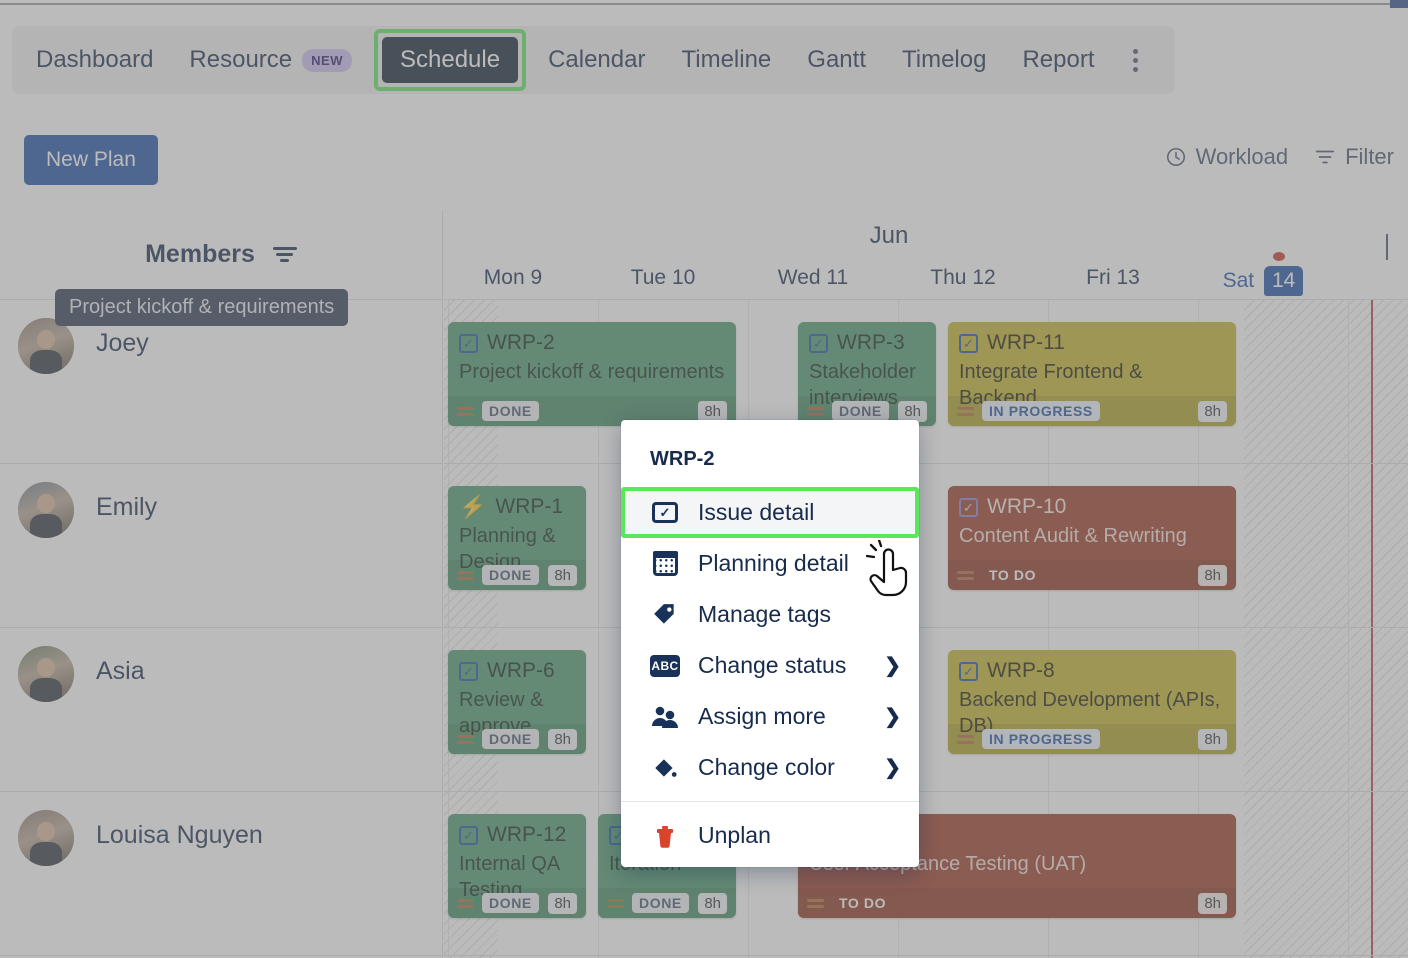 This screenshot has height=958, width=1408. I want to click on trash-icon, so click(665, 836).